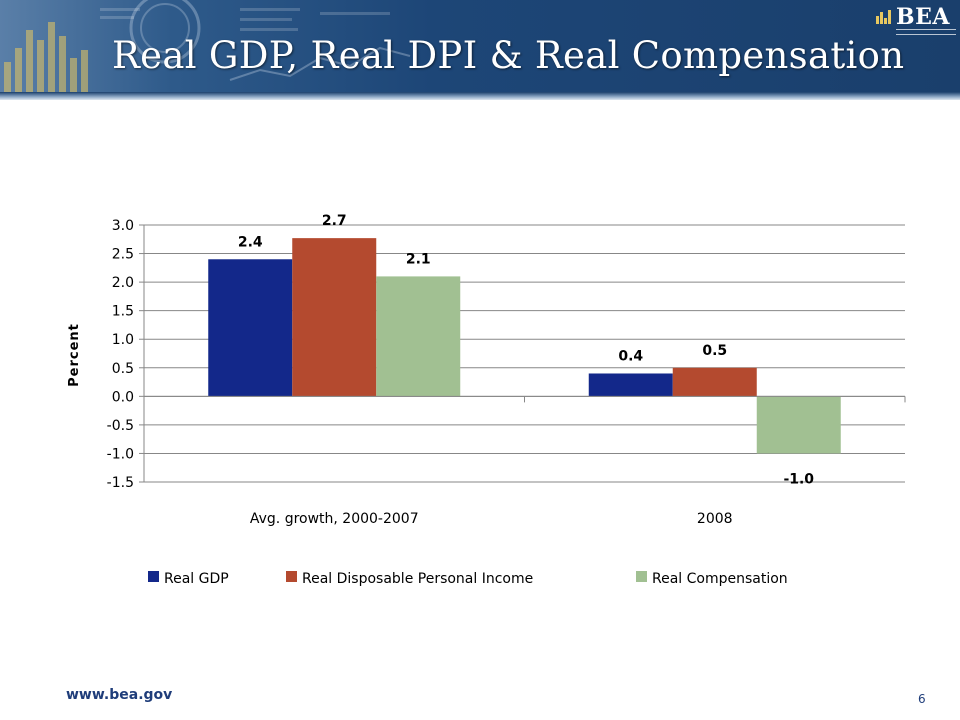 Image resolution: width=960 pixels, height=720 pixels. I want to click on bea-logo: BEA, so click(916, 22).